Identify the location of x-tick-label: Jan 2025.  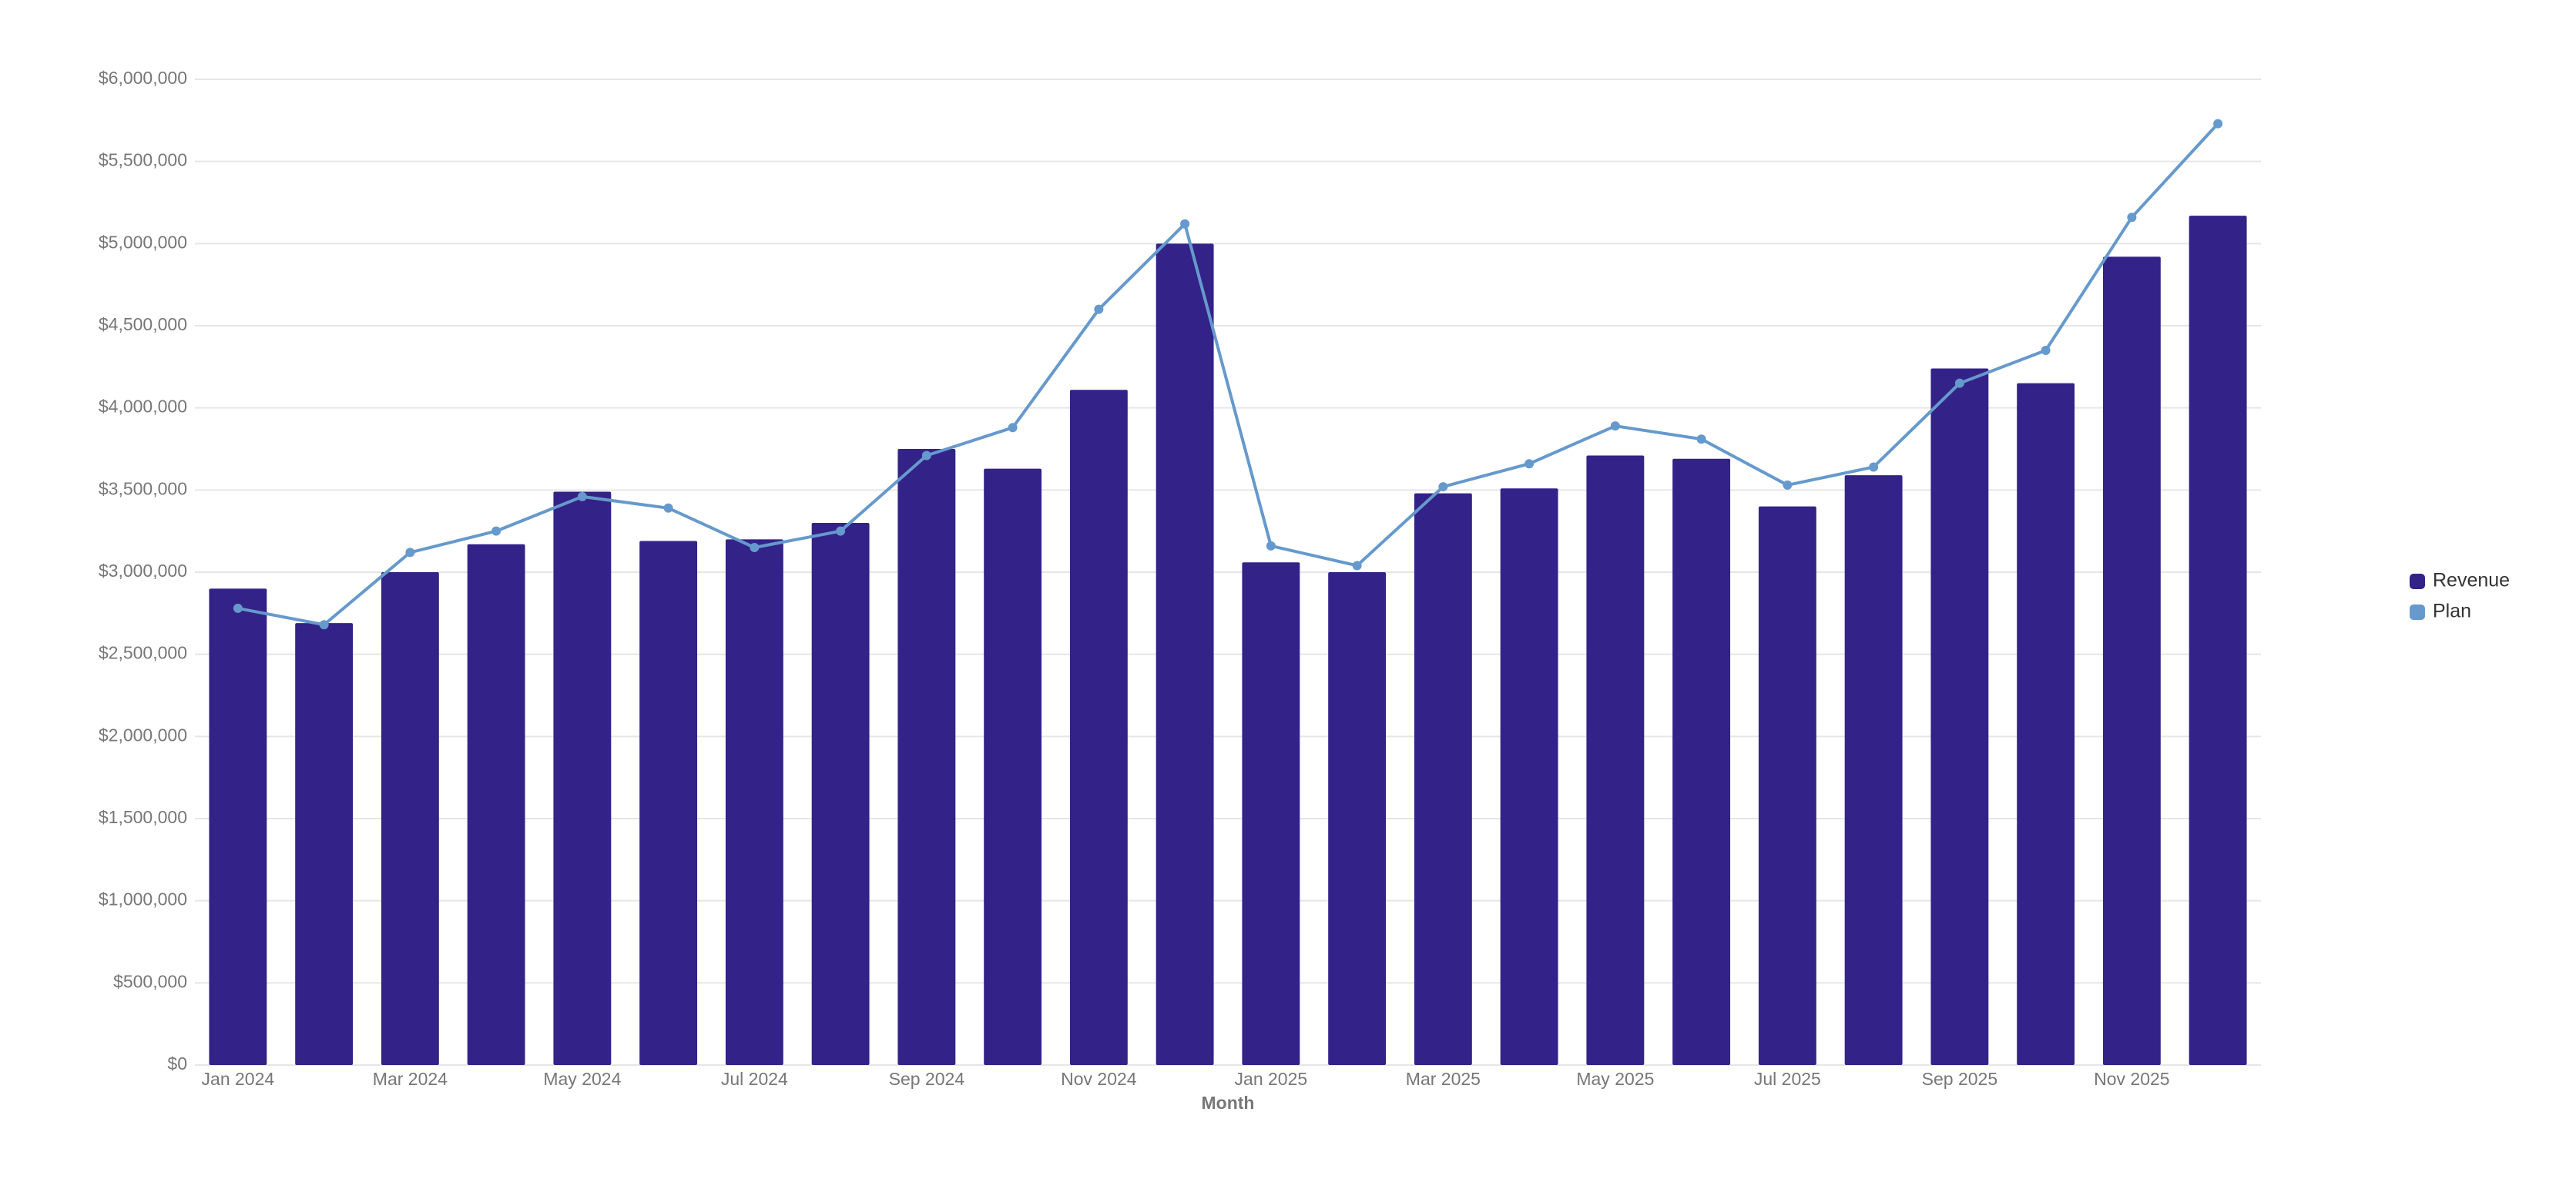
(1271, 1079).